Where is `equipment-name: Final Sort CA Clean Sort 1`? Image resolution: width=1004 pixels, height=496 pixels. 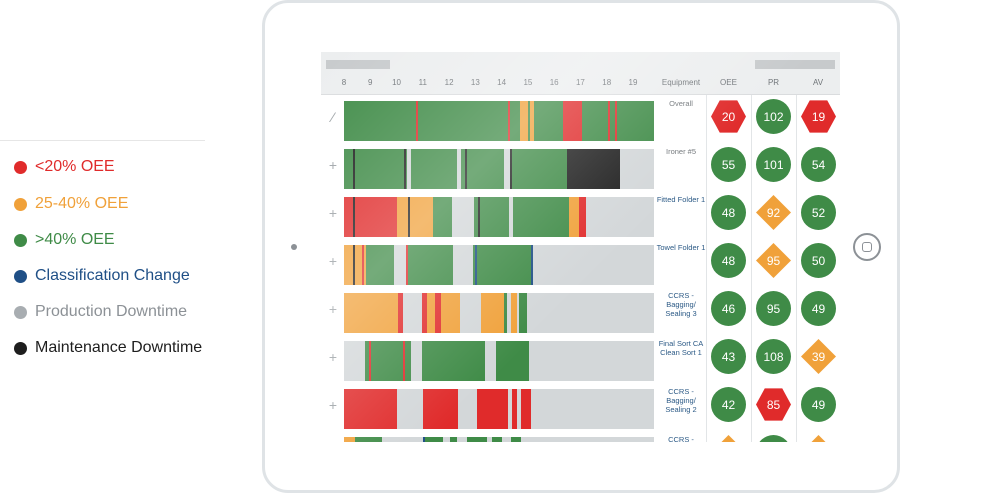
equipment-name: Final Sort CA Clean Sort 1 is located at coordinates (681, 348).